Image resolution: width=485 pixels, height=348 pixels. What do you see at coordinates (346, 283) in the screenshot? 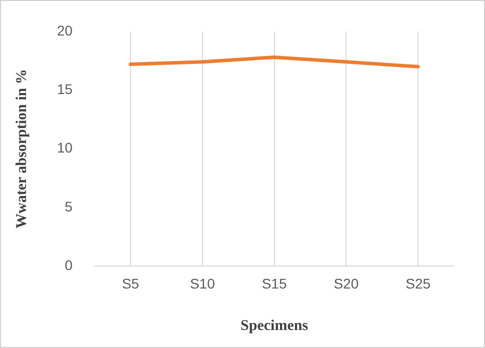
I see `x-tick-label: S20` at bounding box center [346, 283].